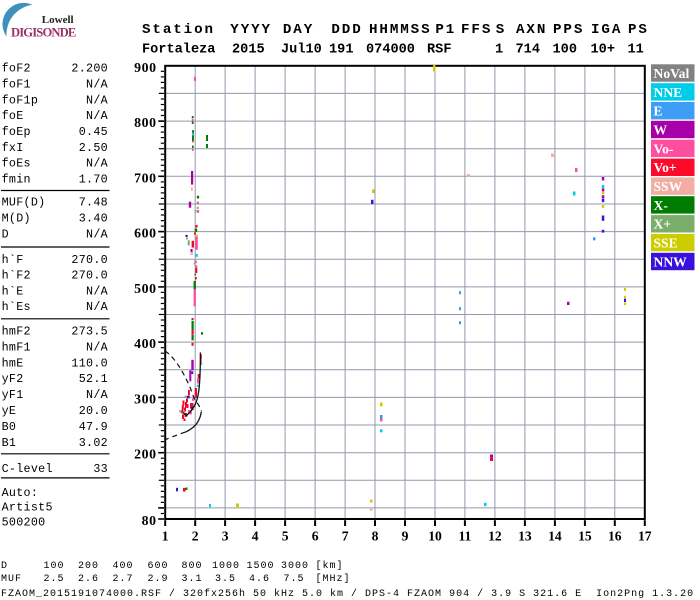  I want to click on svg-text: 13, so click(525, 535).